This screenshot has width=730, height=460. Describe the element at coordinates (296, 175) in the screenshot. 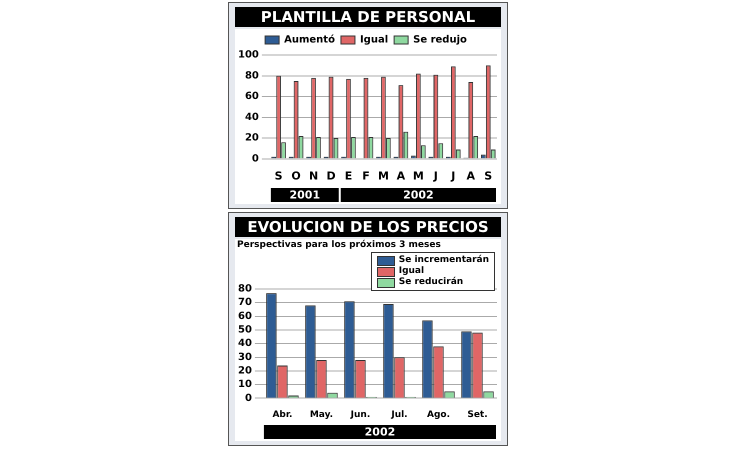

I see `x-tick-label: O` at that location.